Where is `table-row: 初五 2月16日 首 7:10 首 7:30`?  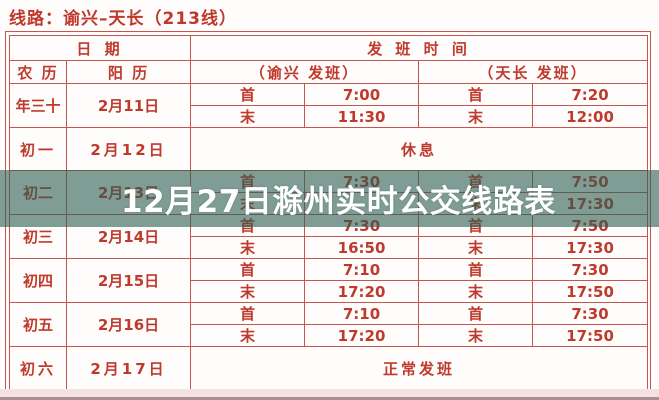
table-row: 初五 2月16日 首 7:10 首 7:30 is located at coordinates (329, 324).